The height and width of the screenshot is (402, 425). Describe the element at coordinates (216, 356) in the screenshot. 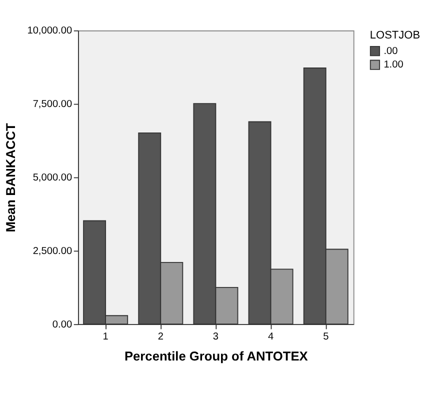

I see `x-axis-title: Percentile Group of ANTOTEX` at that location.